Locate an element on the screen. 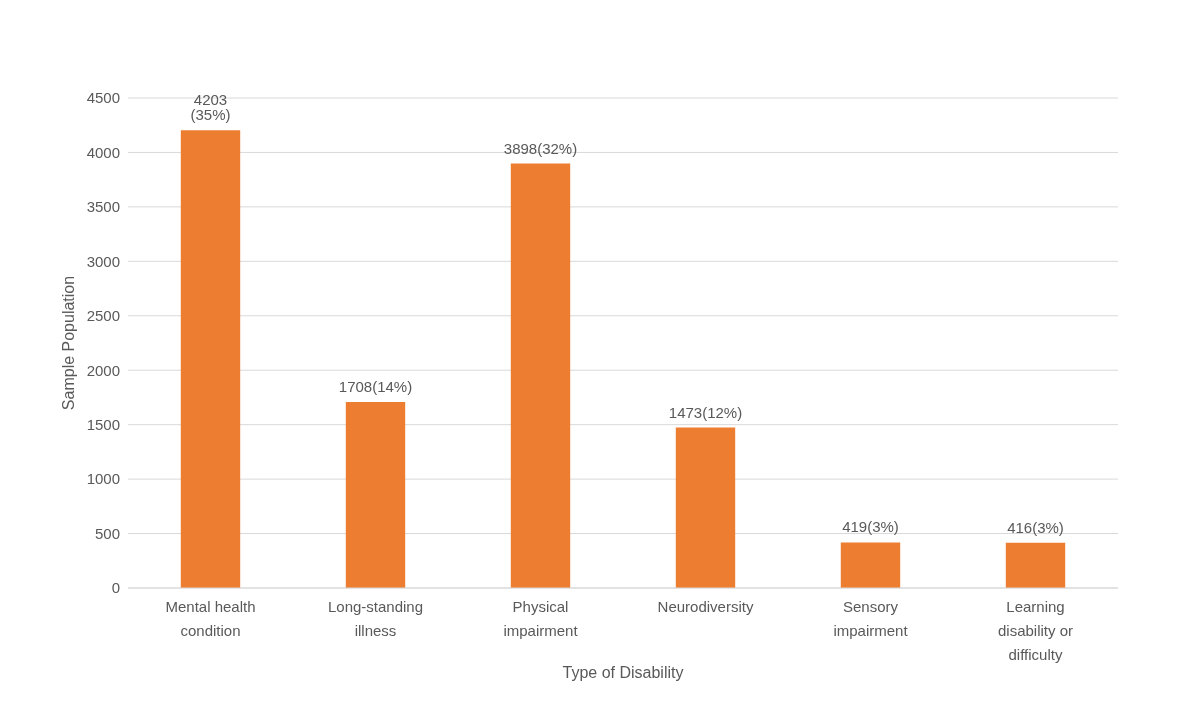 The width and height of the screenshot is (1195, 726). data-label: 4203 (35%) is located at coordinates (210, 107).